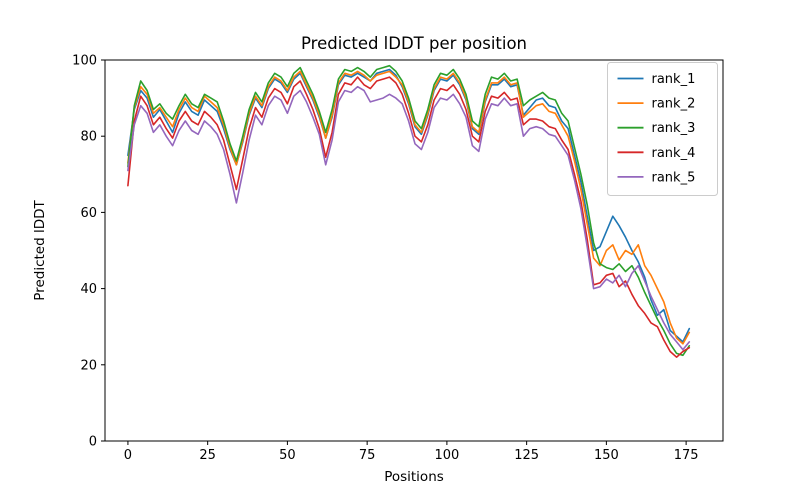 The height and width of the screenshot is (500, 800). I want to click on x-tick-label: 50, so click(287, 455).